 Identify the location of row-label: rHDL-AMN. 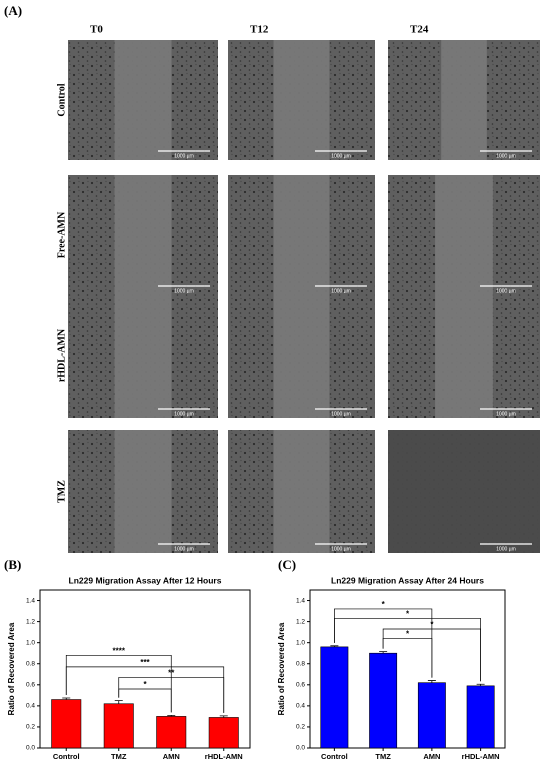
(61, 355).